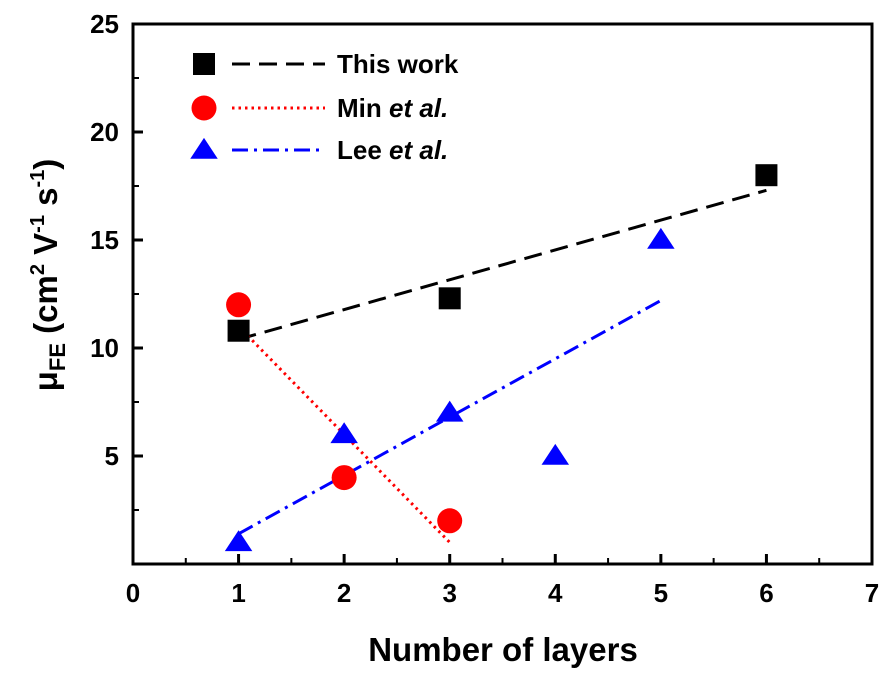 The height and width of the screenshot is (679, 892). I want to click on y-axis-units-v: V, so click(45, 248).